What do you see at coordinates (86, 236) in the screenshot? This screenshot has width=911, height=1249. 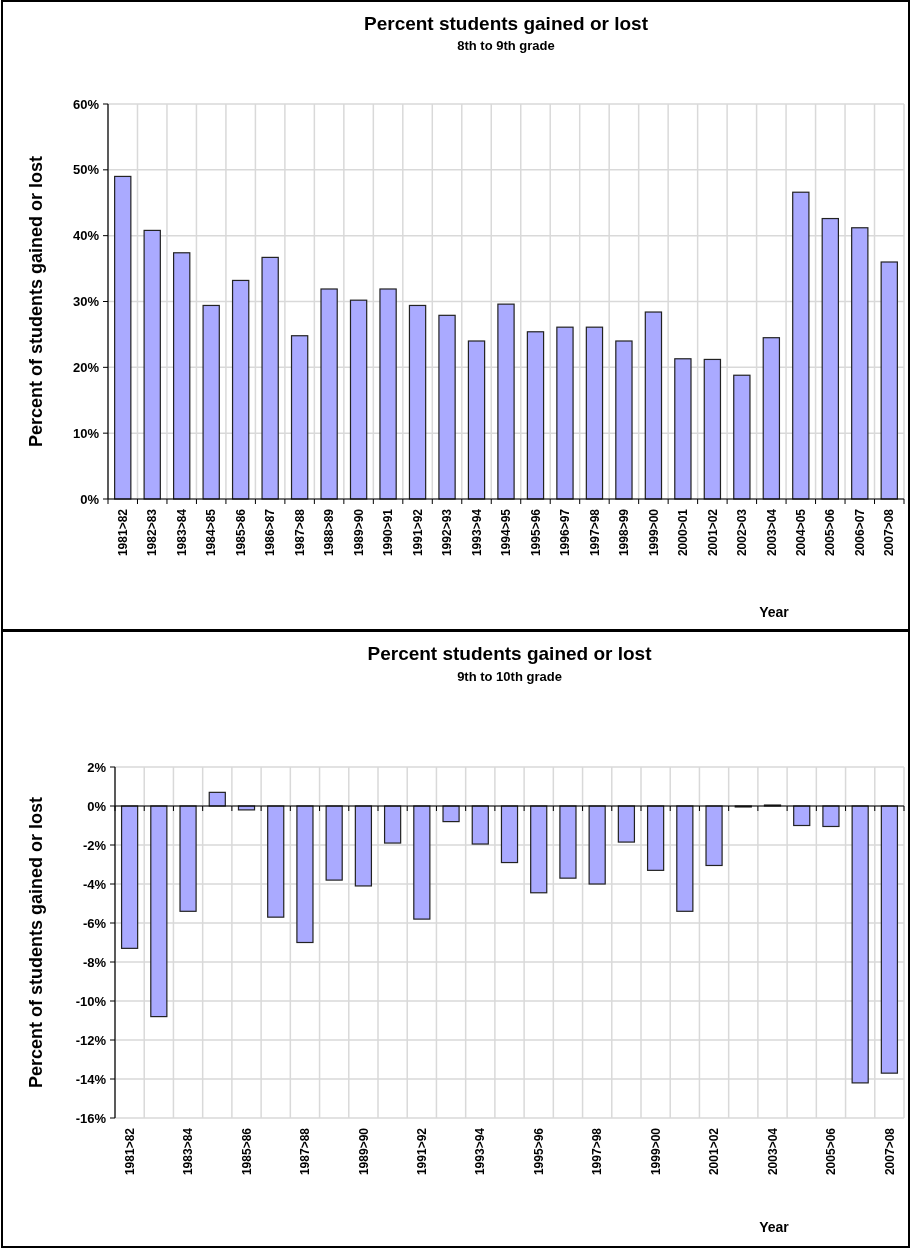 I see `y-tick-label: 40%` at bounding box center [86, 236].